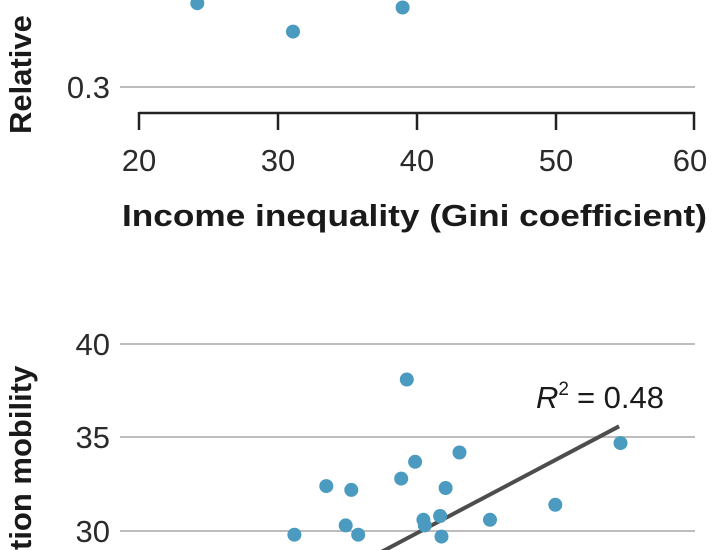 This screenshot has width=715, height=550. Describe the element at coordinates (300, 19) in the screenshot. I see `top-data-points` at that location.